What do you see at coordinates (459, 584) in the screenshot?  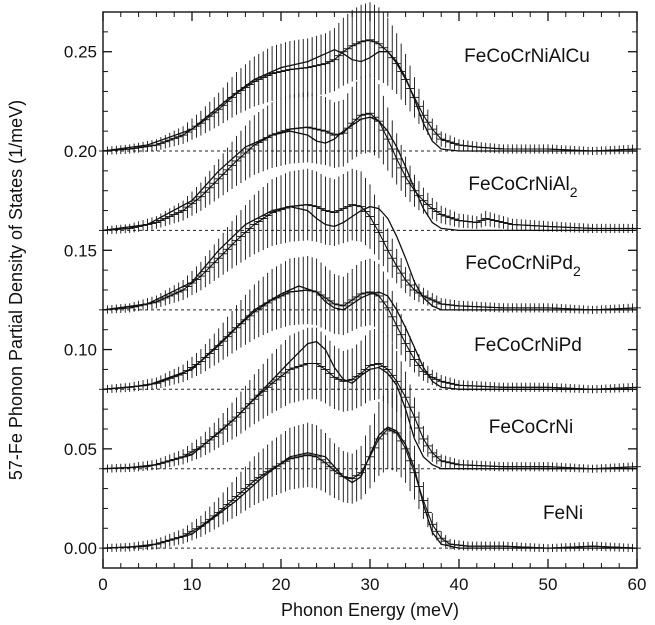 I see `x-tick-label: 40` at bounding box center [459, 584].